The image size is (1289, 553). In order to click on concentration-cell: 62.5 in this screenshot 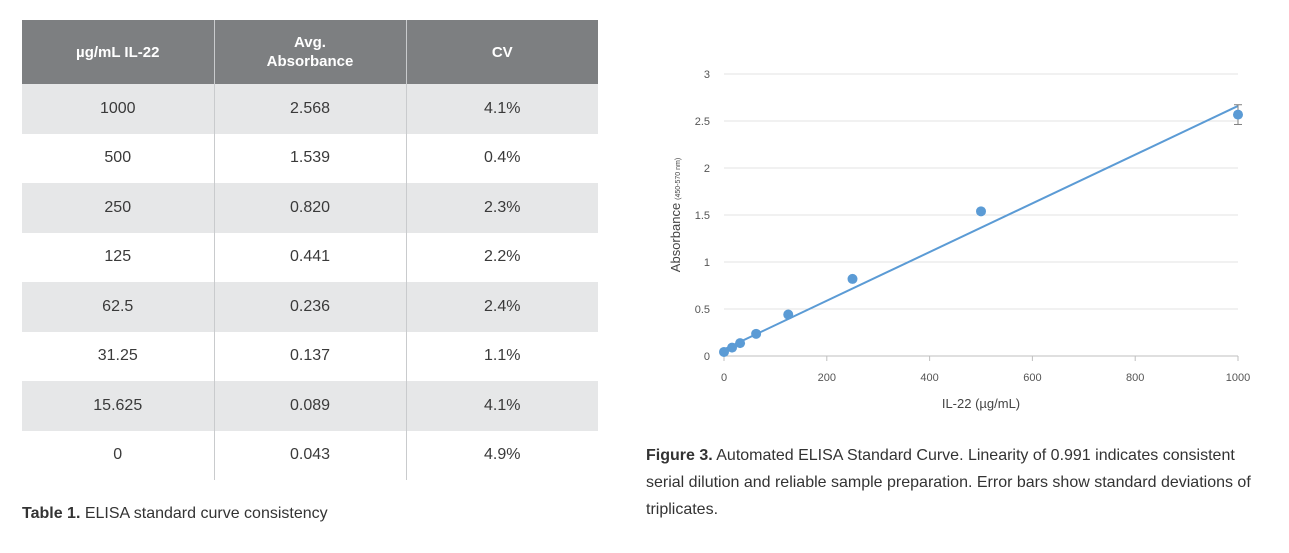, I will do `click(118, 307)`.